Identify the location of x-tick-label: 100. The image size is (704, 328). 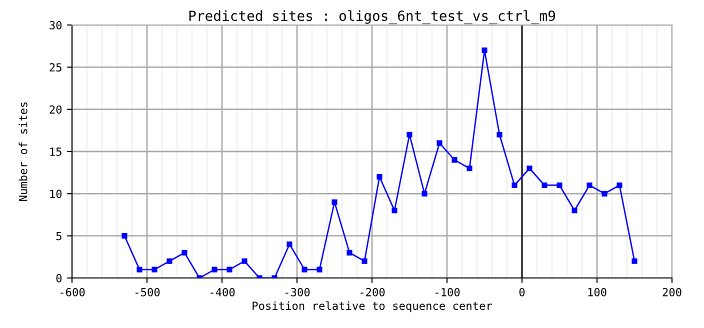
(597, 292).